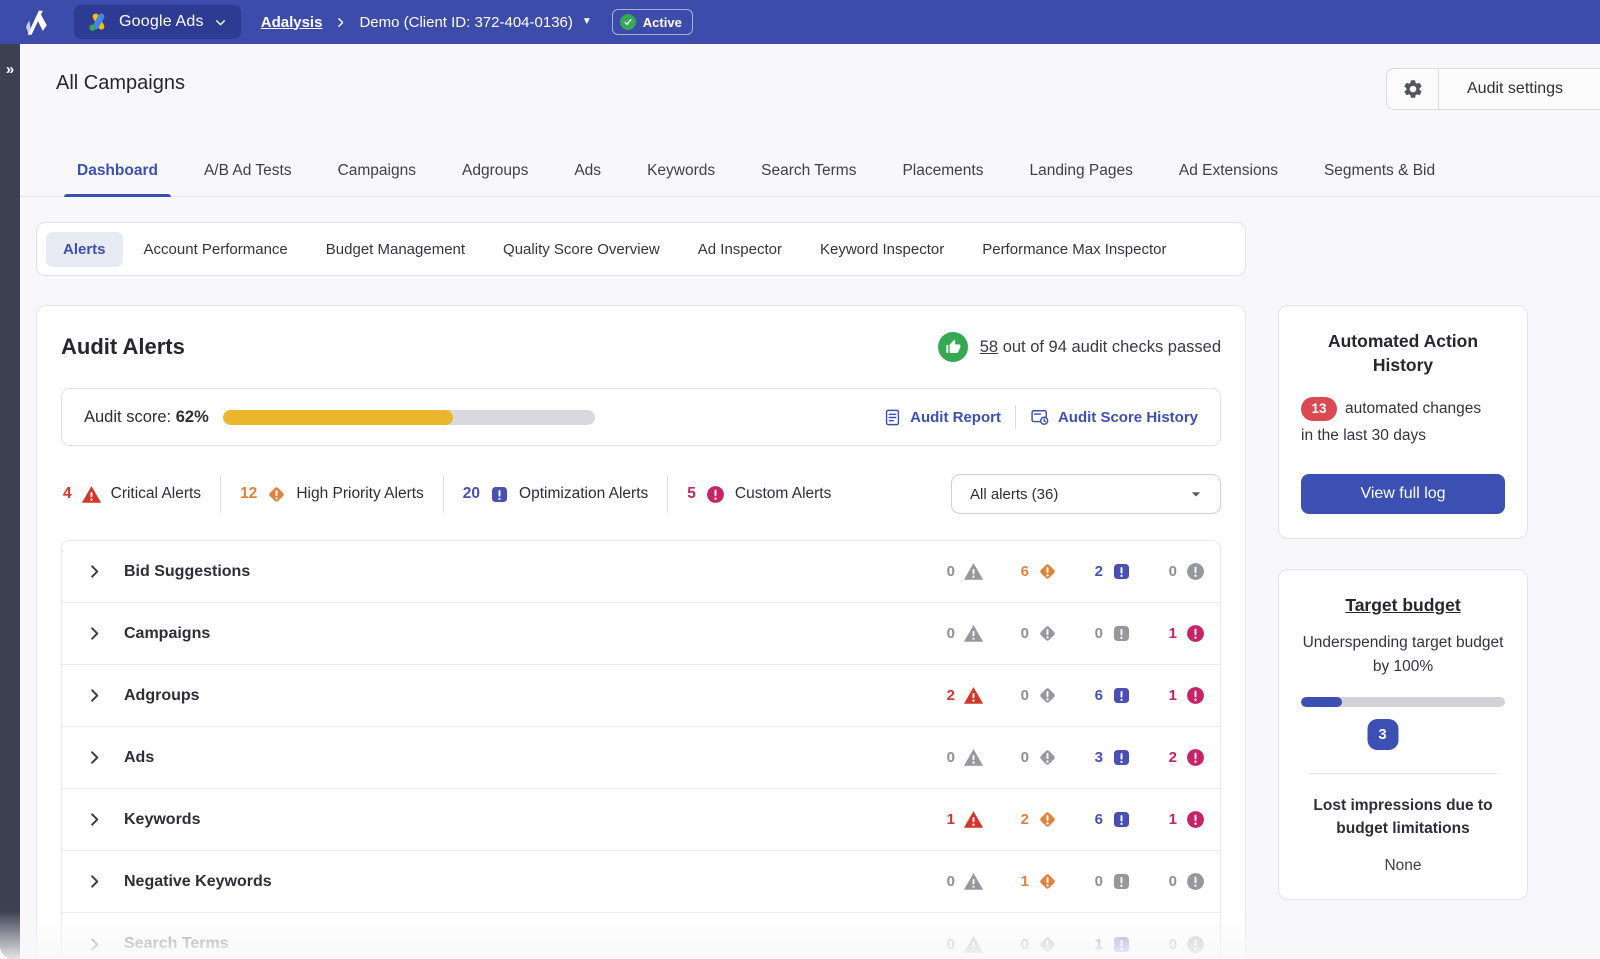 This screenshot has height=959, width=1600. Describe the element at coordinates (1086, 494) in the screenshot. I see `alerts-filter-dropdown: All alerts (36)` at that location.